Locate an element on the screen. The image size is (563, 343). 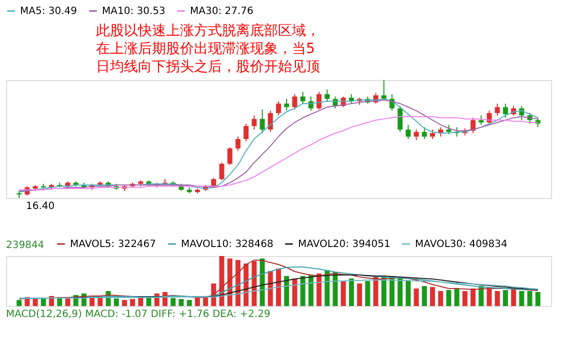
text: 此股以快速上涨方式脱离底部区域， is located at coordinates (208, 31).